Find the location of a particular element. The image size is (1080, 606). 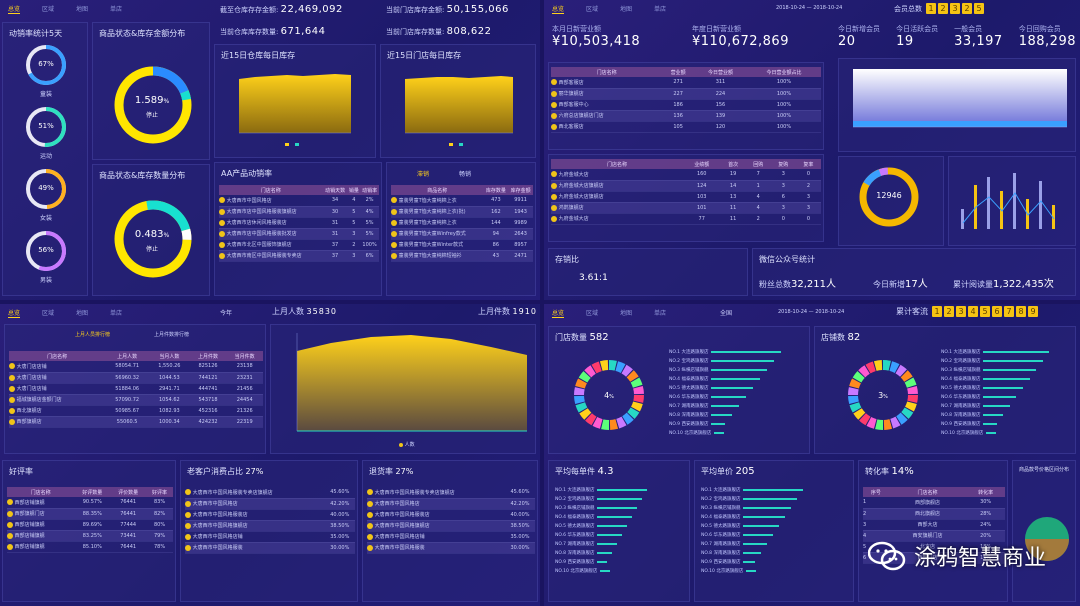

table-row: 大唐门店店铺 58054.71 1,550.26 825126 23138 is located at coordinates (136, 367).